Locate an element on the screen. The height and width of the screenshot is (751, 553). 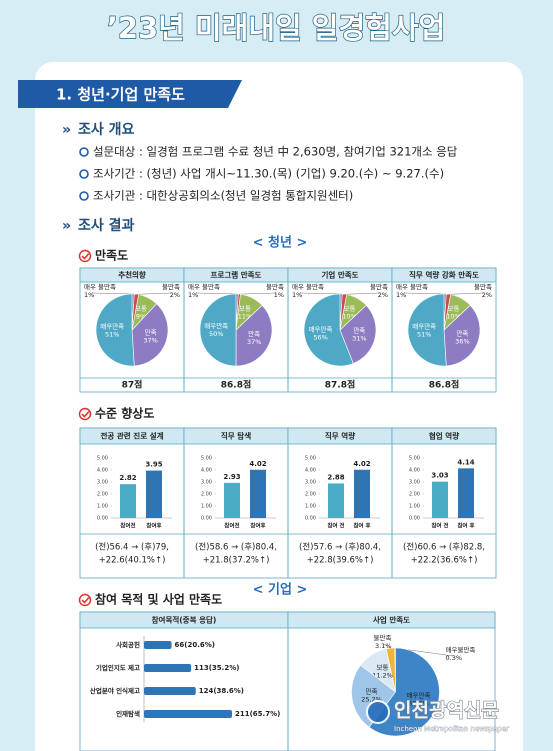
slice-value: 36% is located at coordinates (462, 341).